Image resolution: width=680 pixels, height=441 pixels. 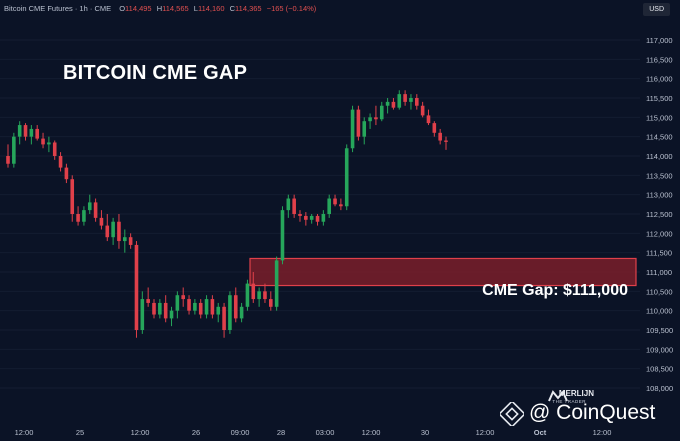 I want to click on binance-diamond-icon, so click(x=512, y=414).